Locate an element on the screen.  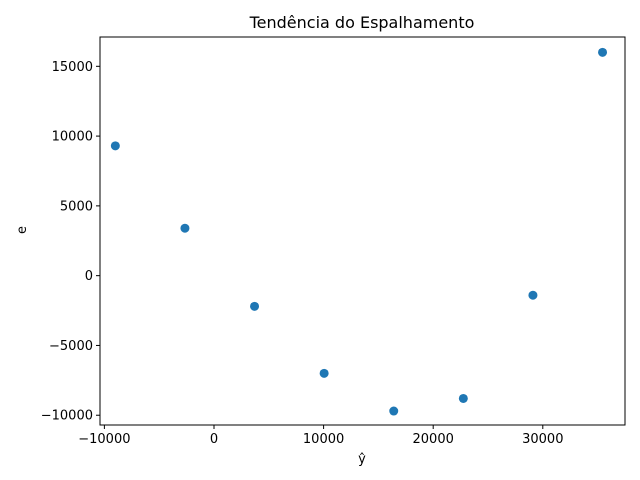
y-tick-label: 10000 is located at coordinates (72, 137).